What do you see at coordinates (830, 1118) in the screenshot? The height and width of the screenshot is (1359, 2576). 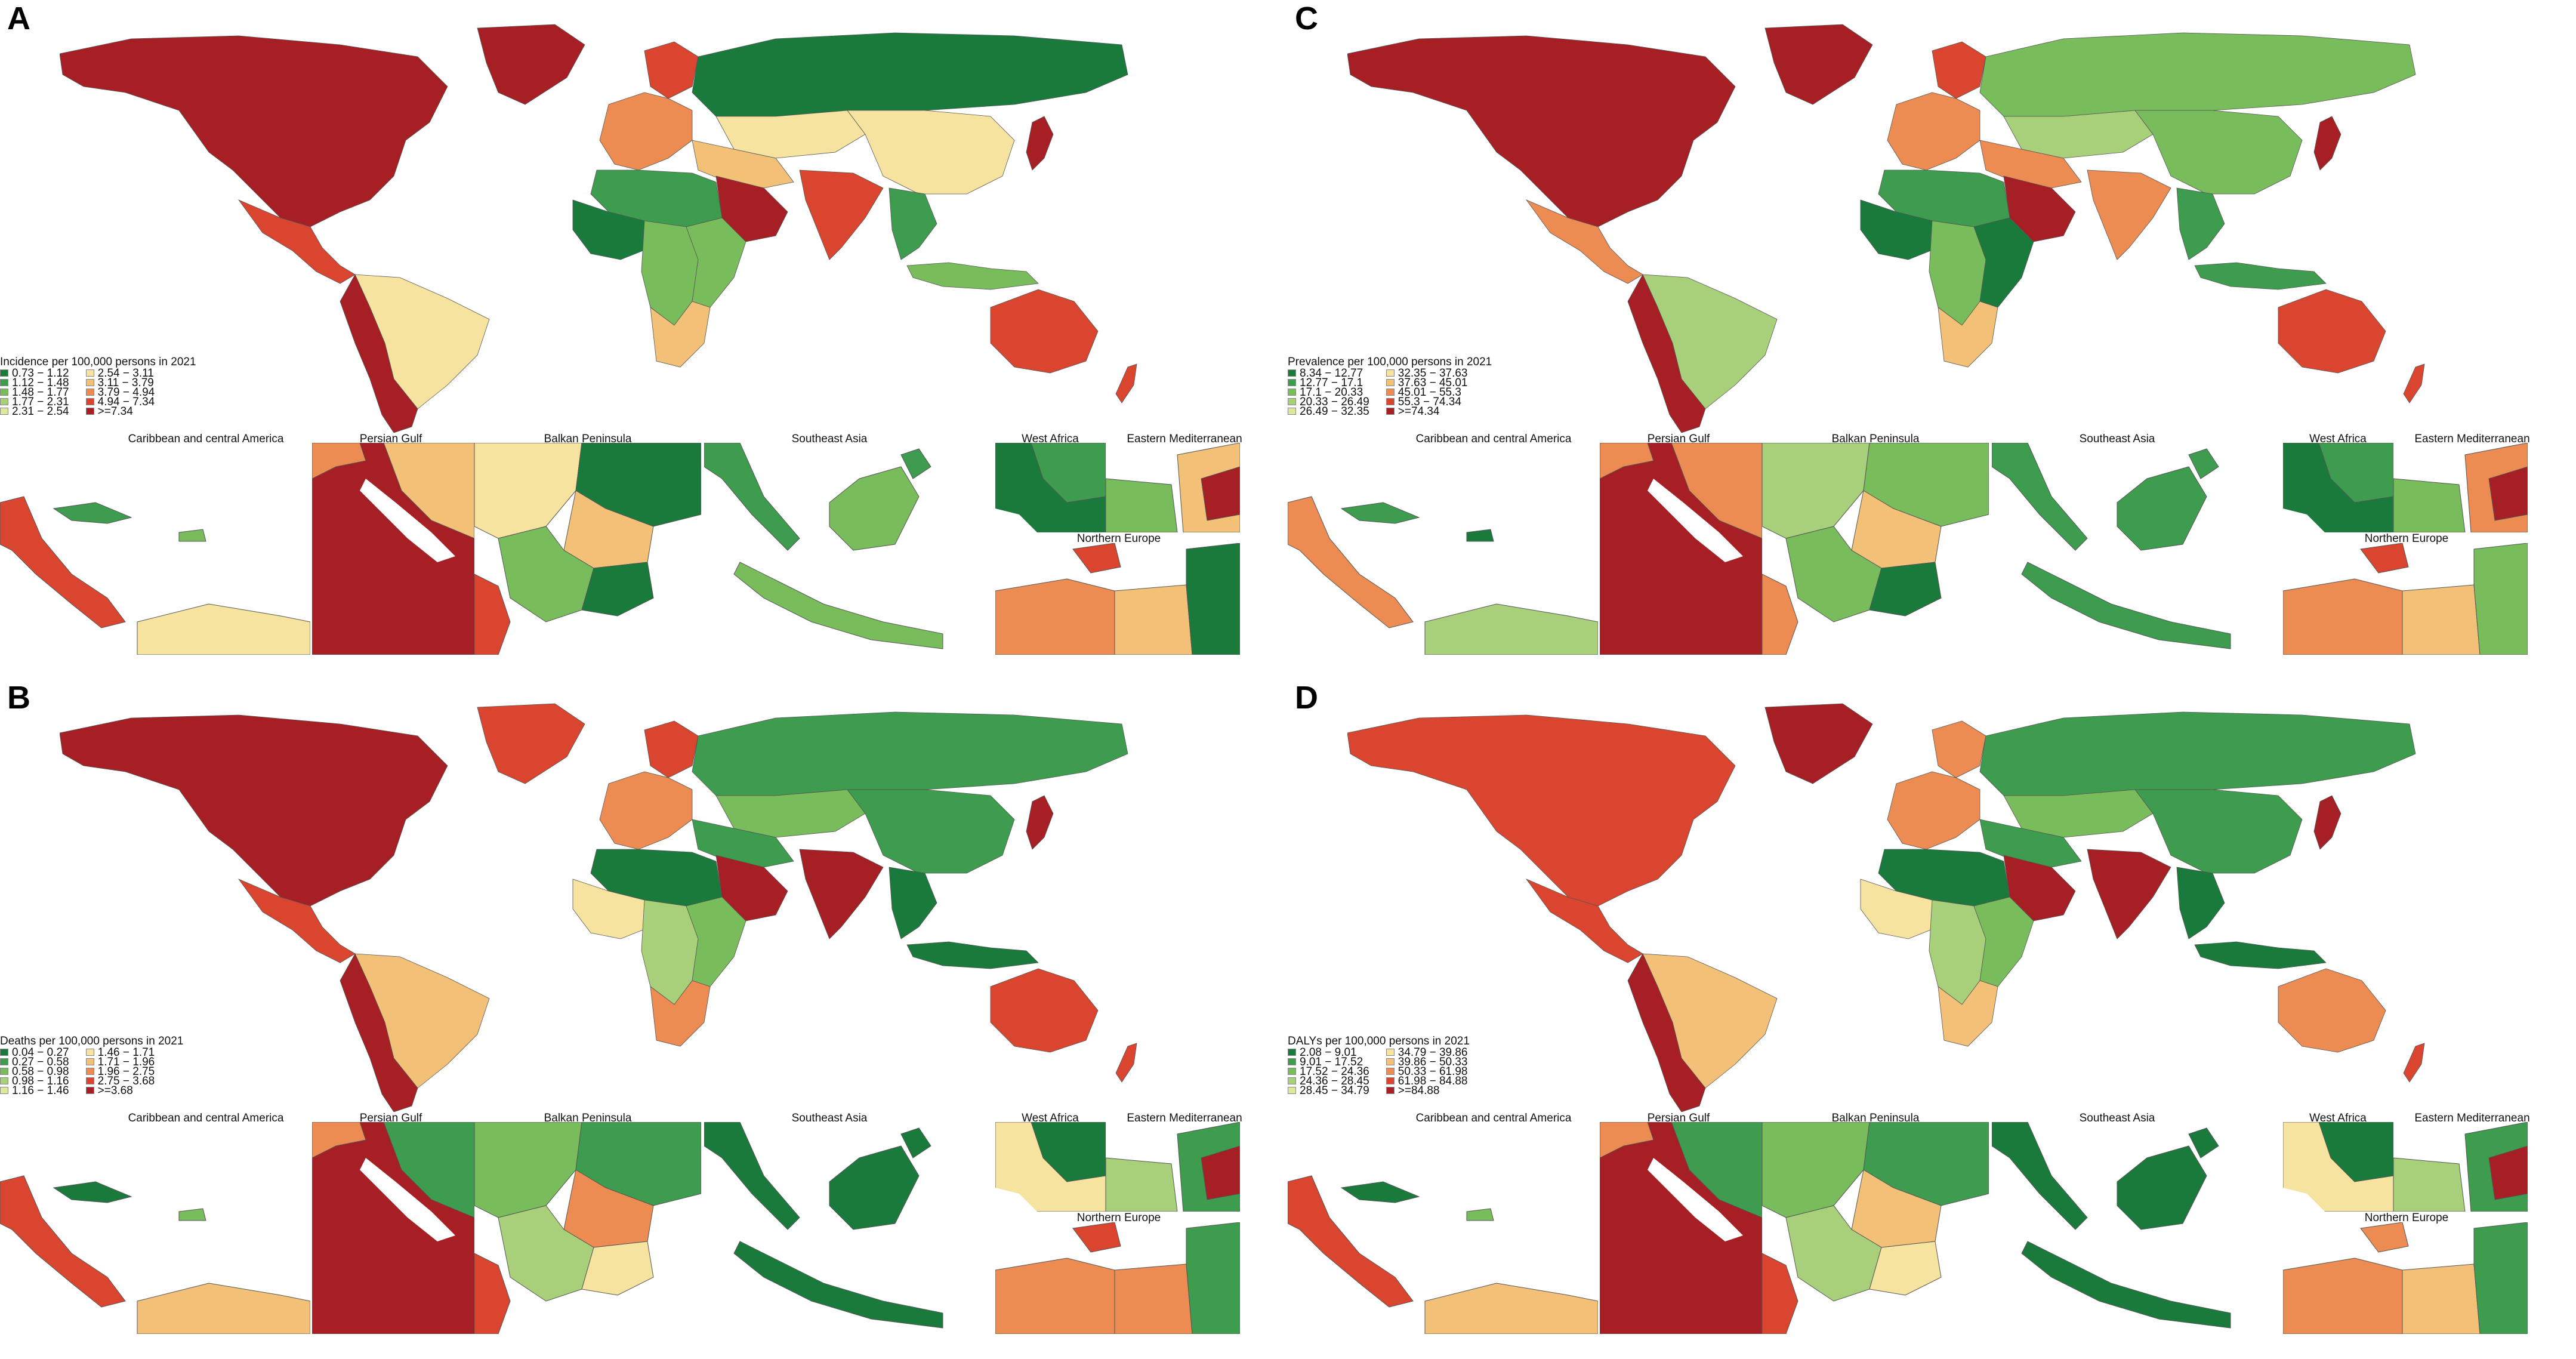 I see `inset-label-southeast-asia: Southeast Asia` at bounding box center [830, 1118].